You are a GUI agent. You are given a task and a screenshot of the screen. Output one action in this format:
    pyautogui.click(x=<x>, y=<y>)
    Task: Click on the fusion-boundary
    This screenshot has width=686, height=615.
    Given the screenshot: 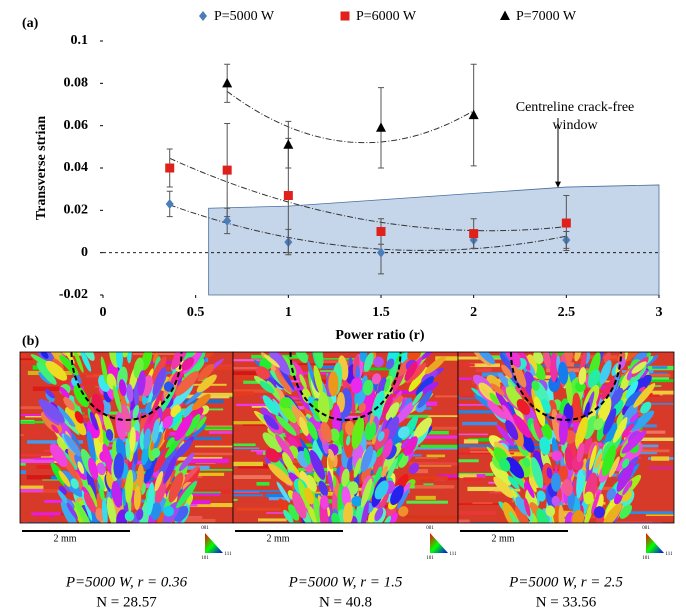 What is the action you would take?
    pyautogui.click(x=126, y=386)
    